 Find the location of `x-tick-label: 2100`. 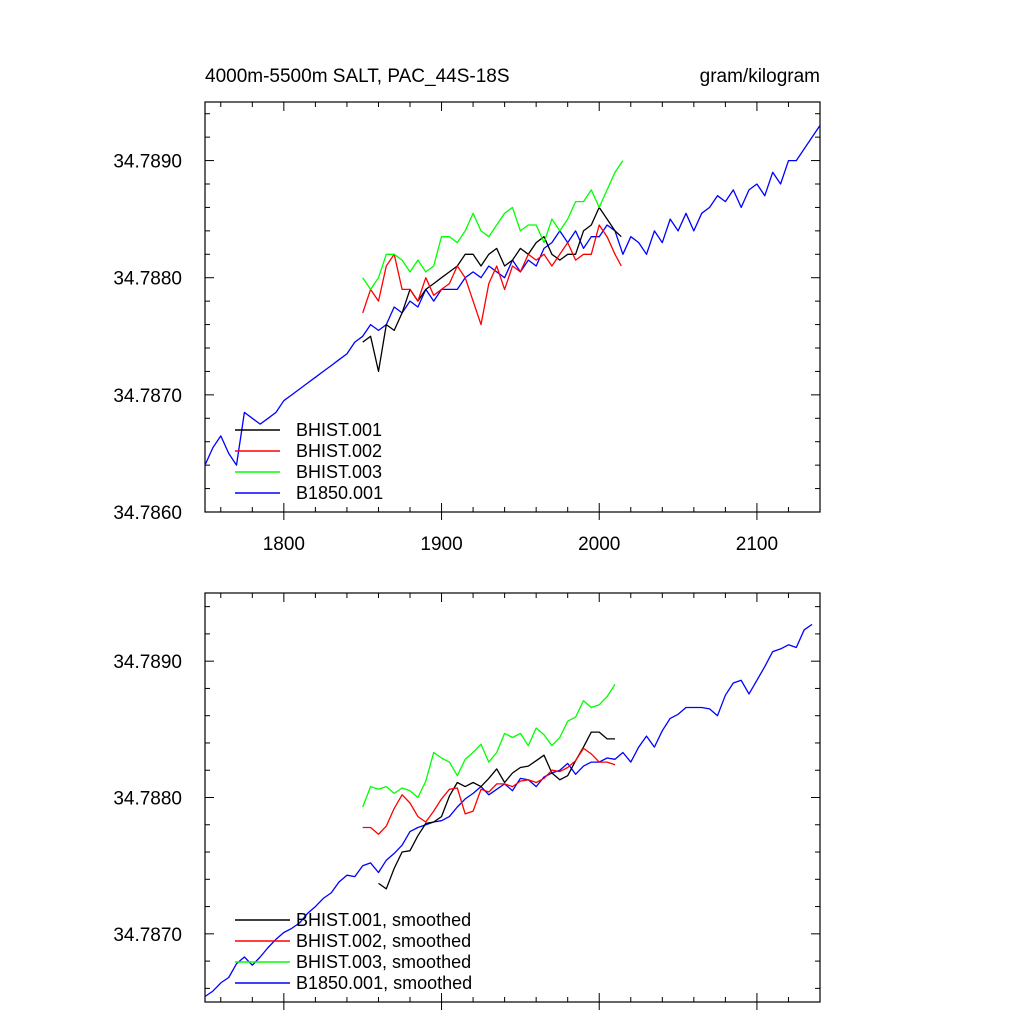

x-tick-label: 2100 is located at coordinates (757, 544).